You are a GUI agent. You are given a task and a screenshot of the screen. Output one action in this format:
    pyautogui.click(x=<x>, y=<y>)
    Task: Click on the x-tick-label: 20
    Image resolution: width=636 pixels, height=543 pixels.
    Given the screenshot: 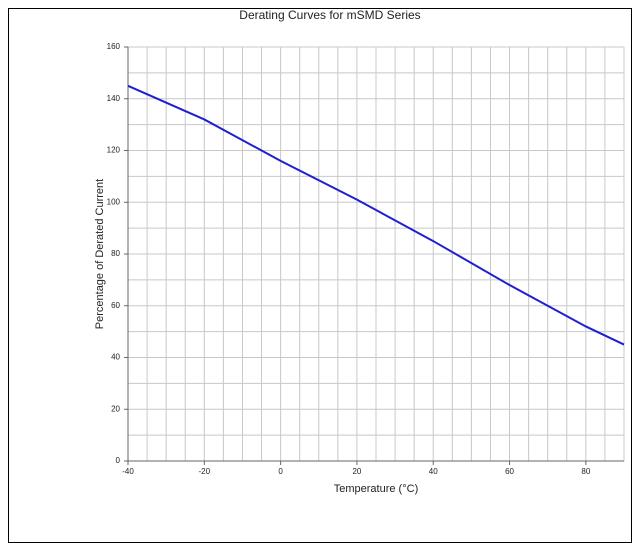 What is the action you would take?
    pyautogui.click(x=356, y=471)
    